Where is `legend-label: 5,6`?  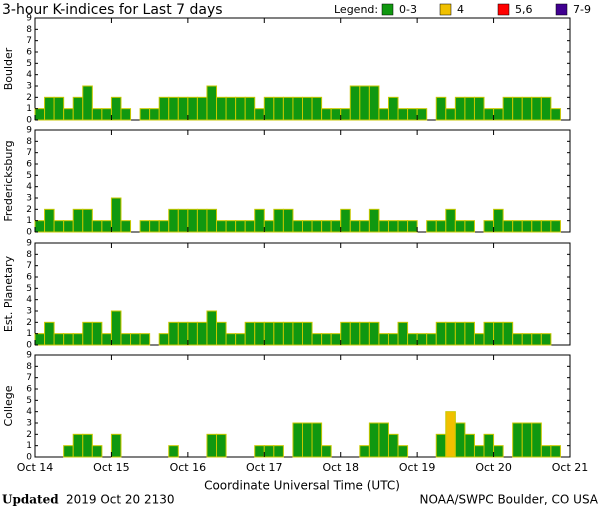
legend-label: 5,6 is located at coordinates (524, 9).